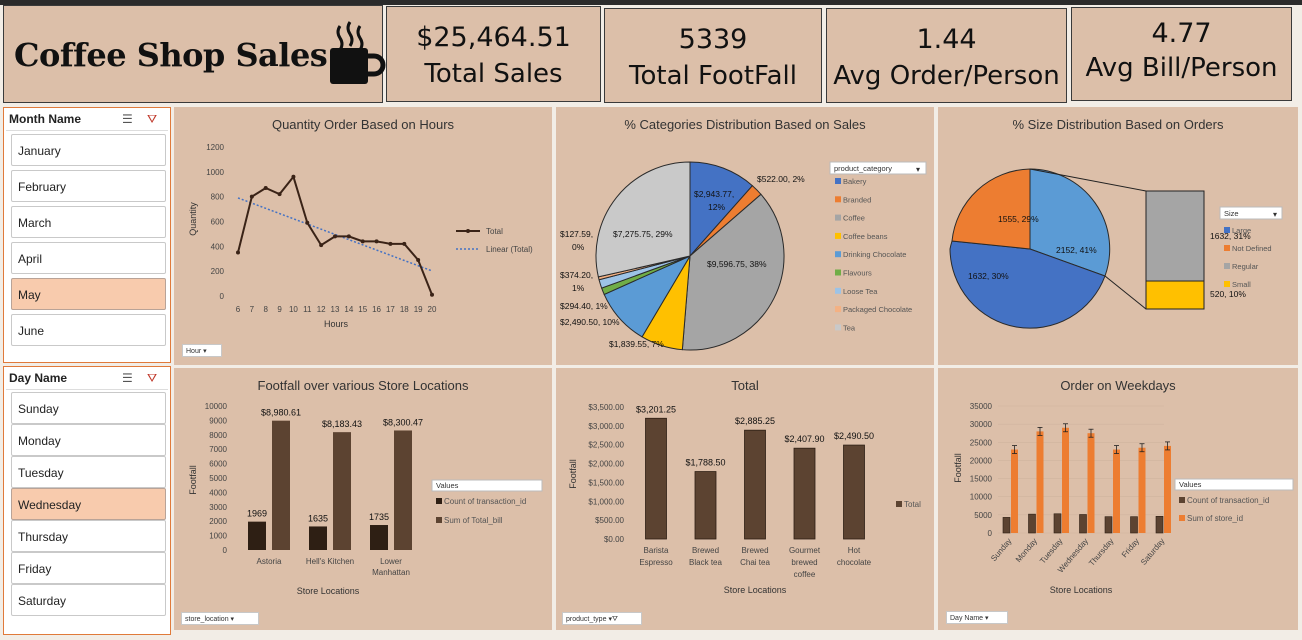 Image resolution: width=1302 pixels, height=640 pixels. Describe the element at coordinates (238, 309) in the screenshot. I see `x-tick-label: 6` at that location.